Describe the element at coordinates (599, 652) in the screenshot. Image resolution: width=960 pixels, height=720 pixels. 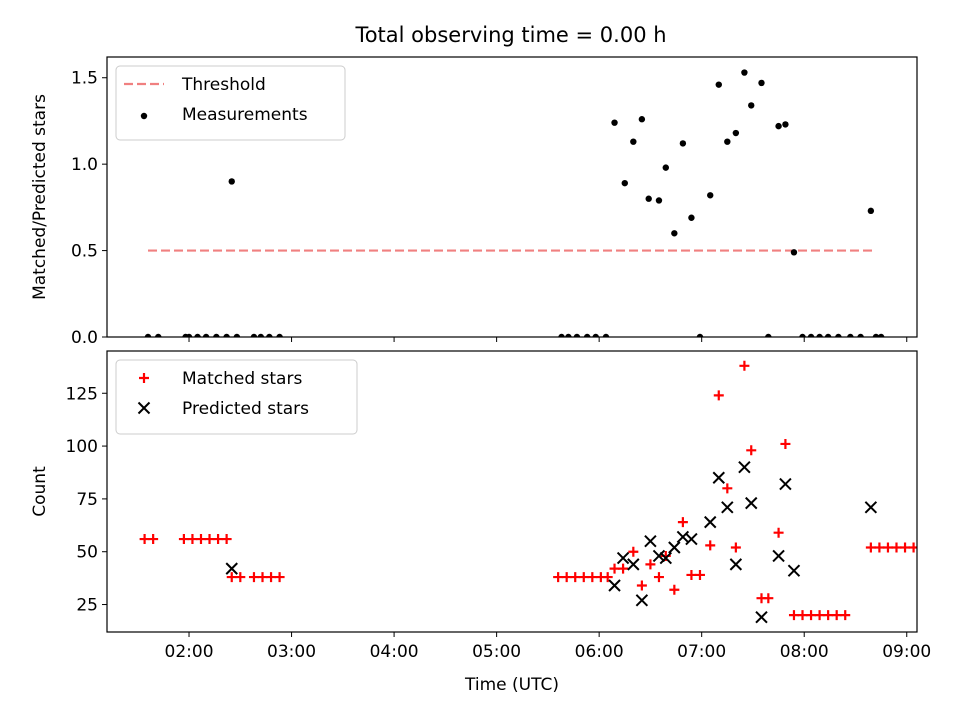
I see `x-tick-label: 06:00` at that location.